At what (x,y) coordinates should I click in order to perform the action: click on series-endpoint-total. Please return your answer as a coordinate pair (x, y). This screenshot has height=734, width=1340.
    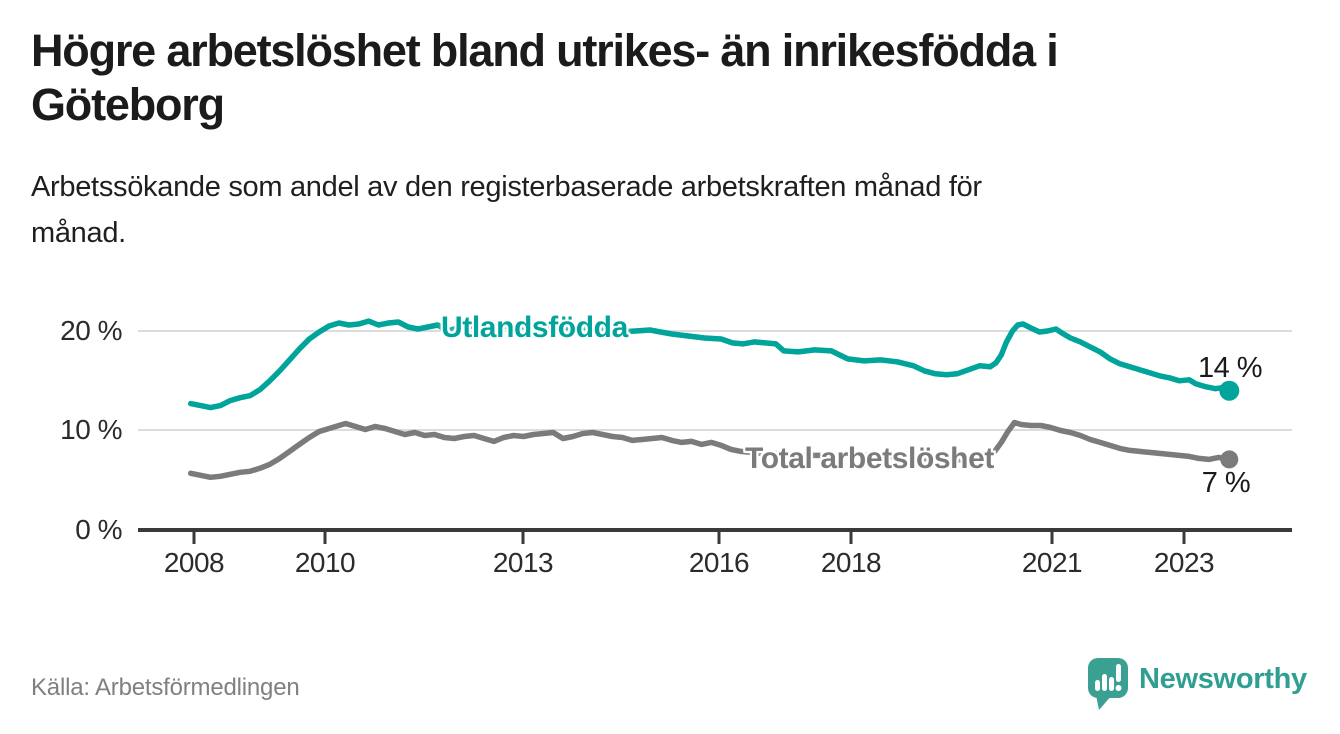
    Looking at the image, I should click on (1229, 459).